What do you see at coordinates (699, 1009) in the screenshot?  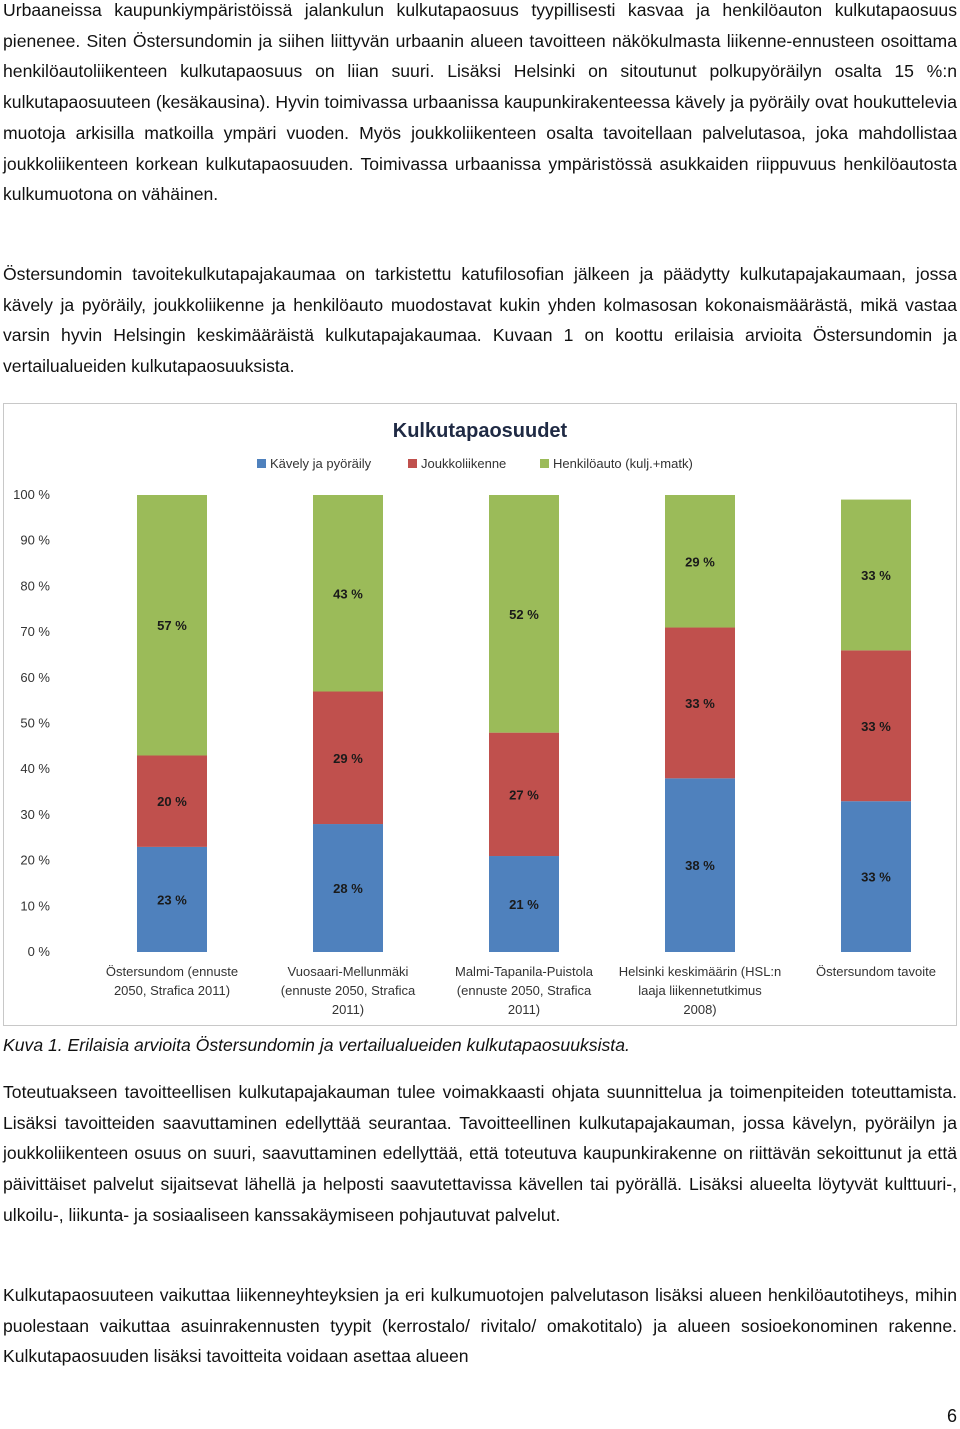 I see `category-label: 2008)` at bounding box center [699, 1009].